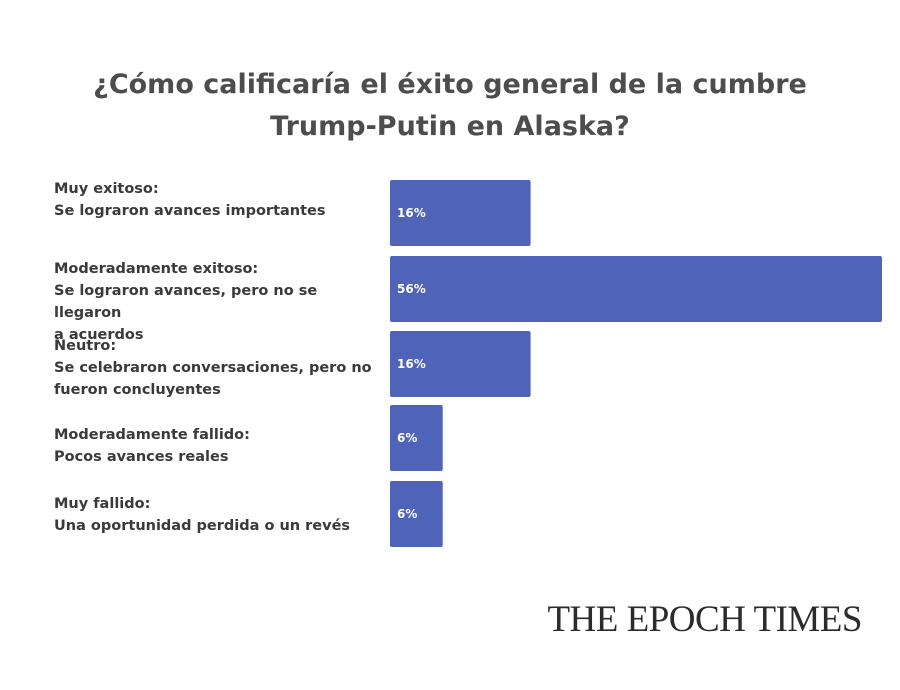 The width and height of the screenshot is (900, 690). What do you see at coordinates (141, 457) in the screenshot?
I see `category-label-line: Pocos avances reales` at bounding box center [141, 457].